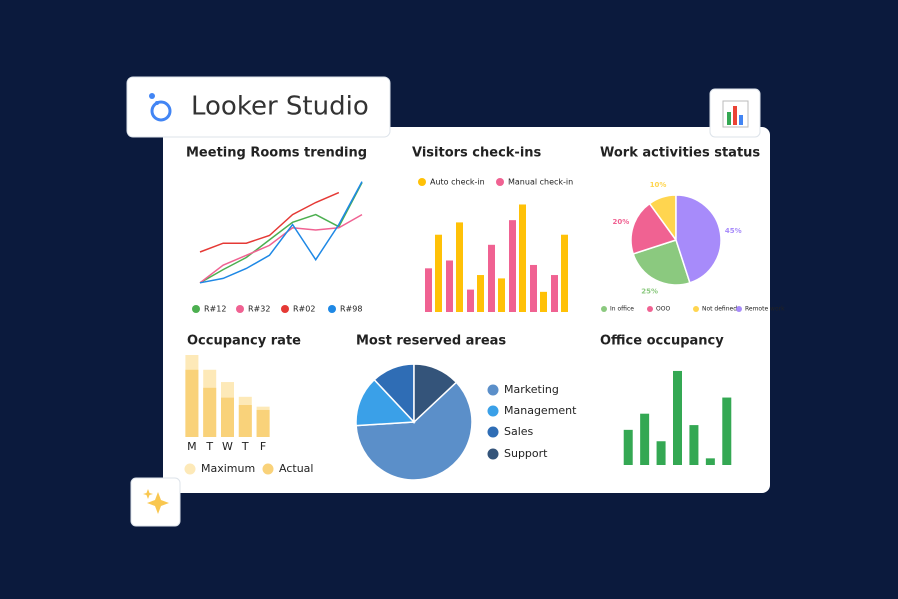 The width and height of the screenshot is (898, 599). What do you see at coordinates (649, 292) in the screenshot?
I see `data-label: 25%` at bounding box center [649, 292].